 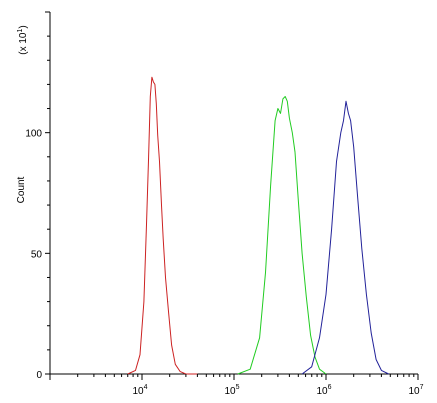 What do you see at coordinates (323, 390) in the screenshot?
I see `x-tick-label: 10⁶` at bounding box center [323, 390].